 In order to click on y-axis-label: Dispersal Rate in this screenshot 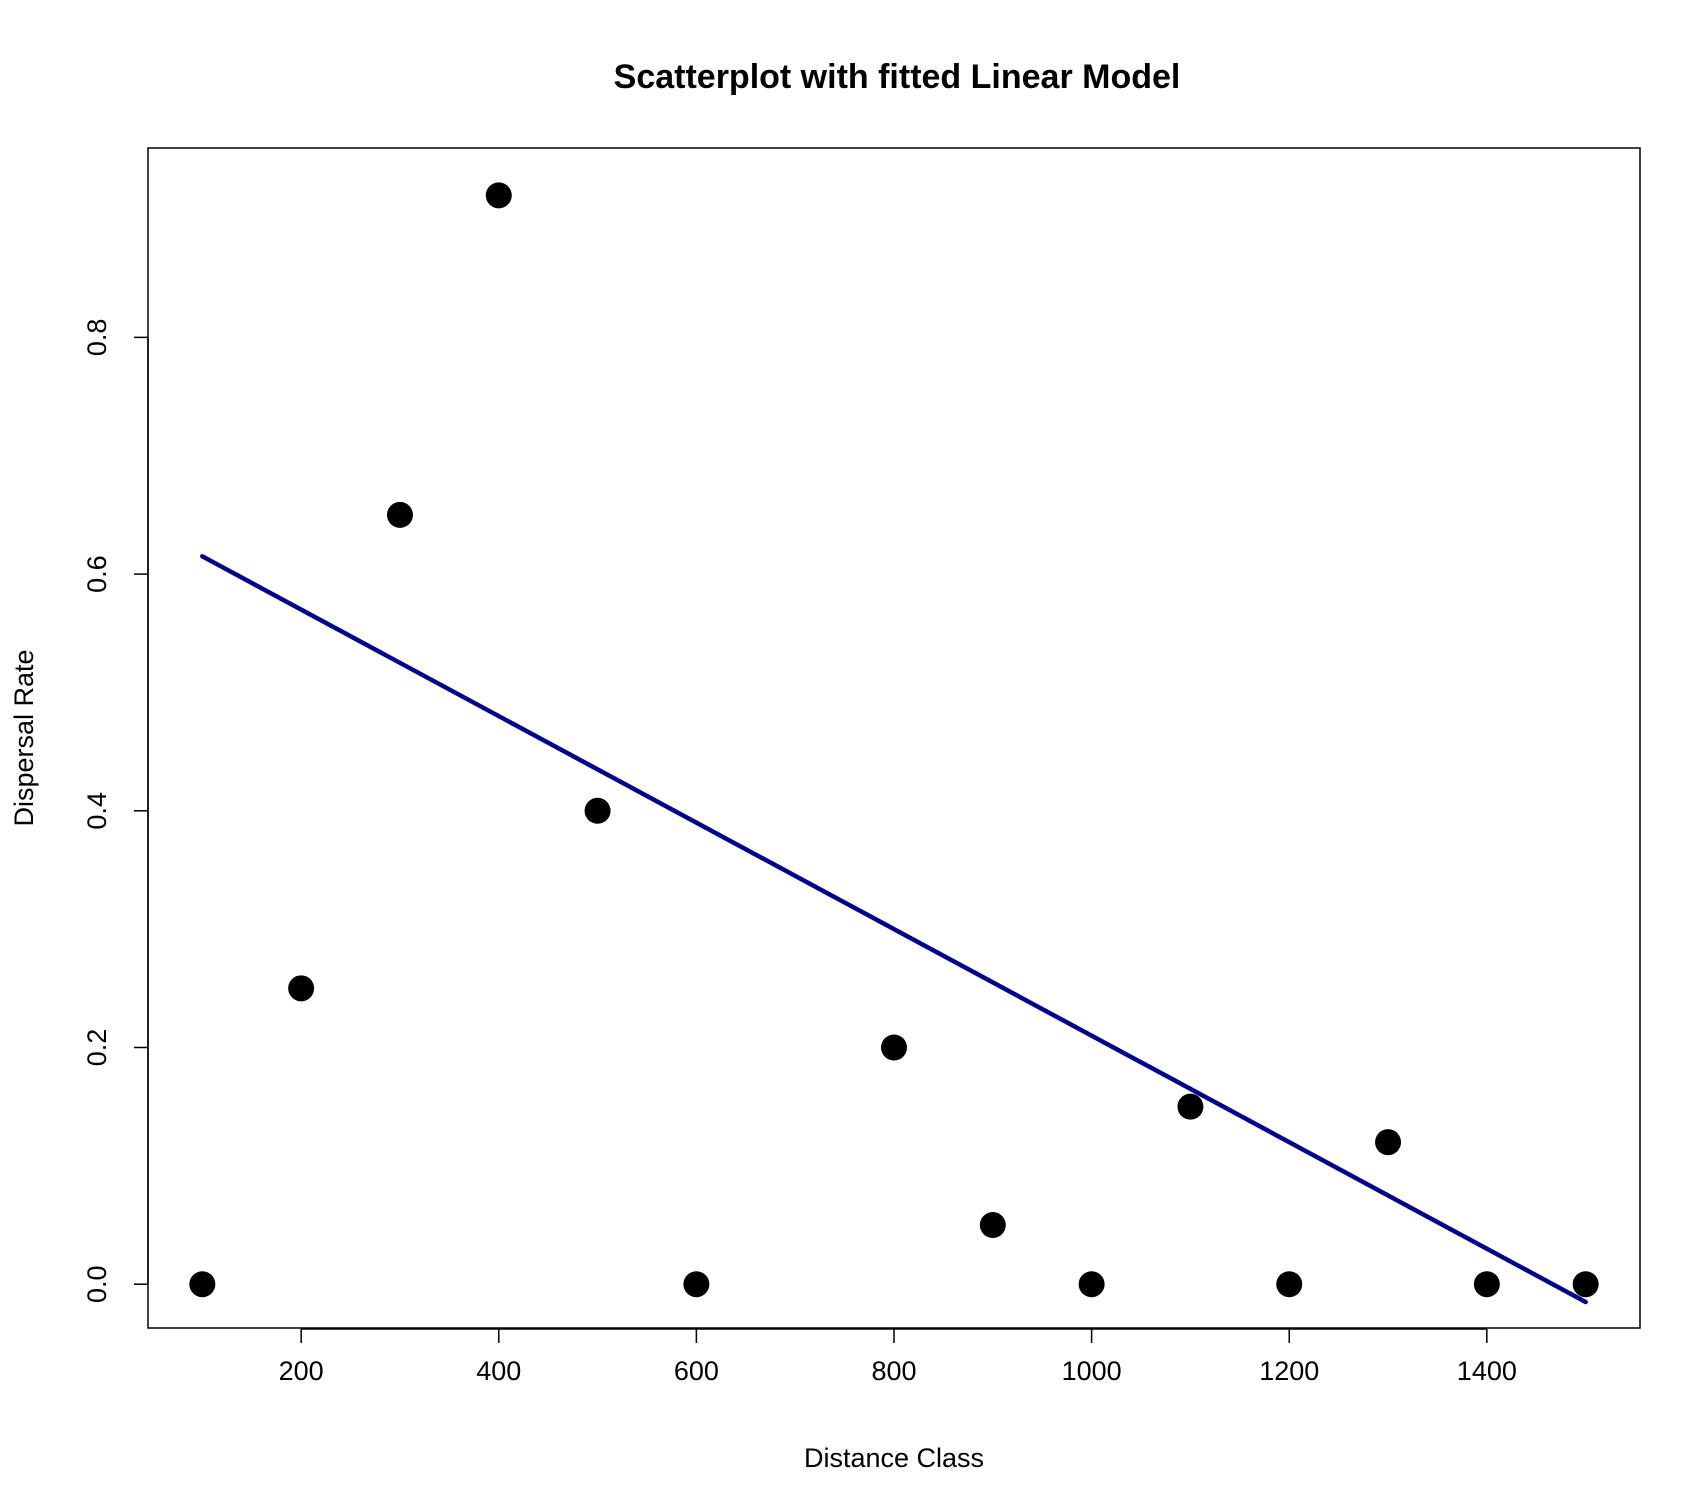, I will do `click(24, 737)`.